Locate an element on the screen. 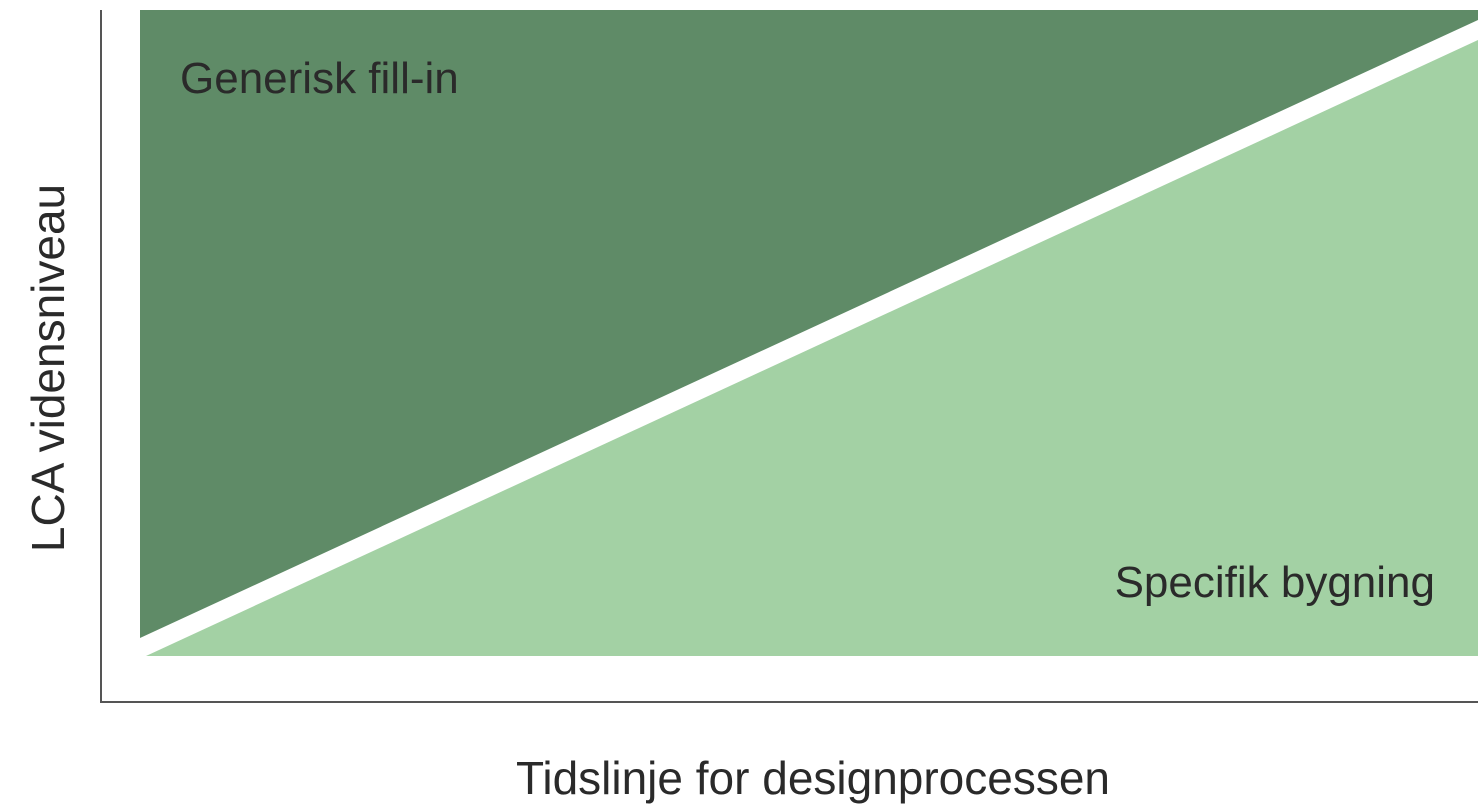 The image size is (1478, 808). x-axis-label: Tidslinje for designprocessen is located at coordinates (813, 778).